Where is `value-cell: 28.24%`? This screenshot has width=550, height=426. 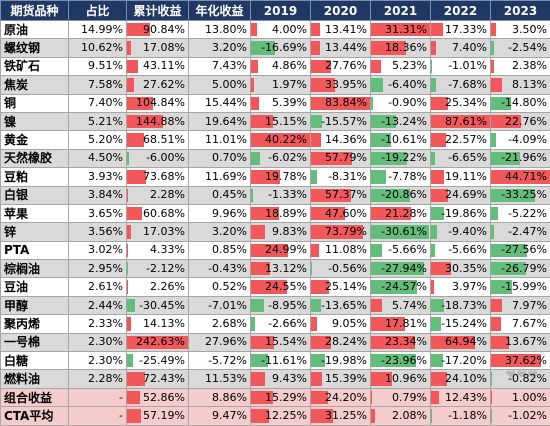 value-cell: 28.24% is located at coordinates (341, 342).